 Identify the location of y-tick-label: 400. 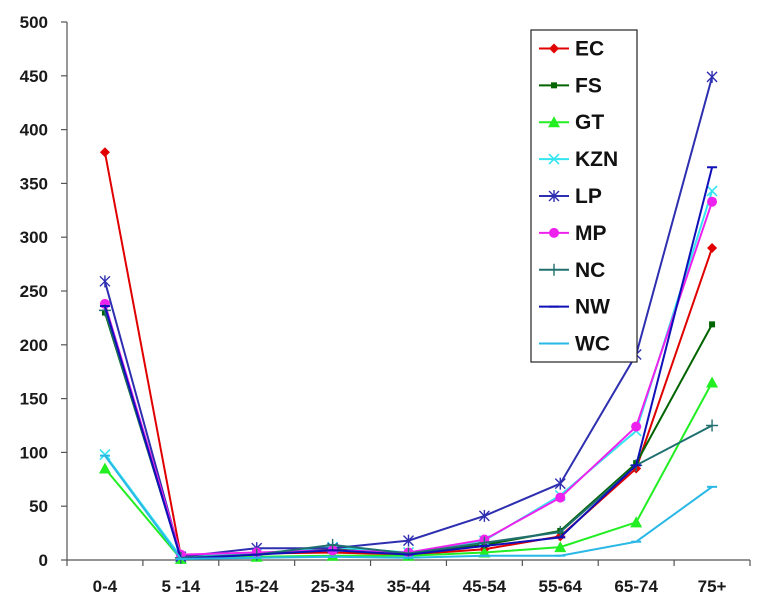
(34, 130).